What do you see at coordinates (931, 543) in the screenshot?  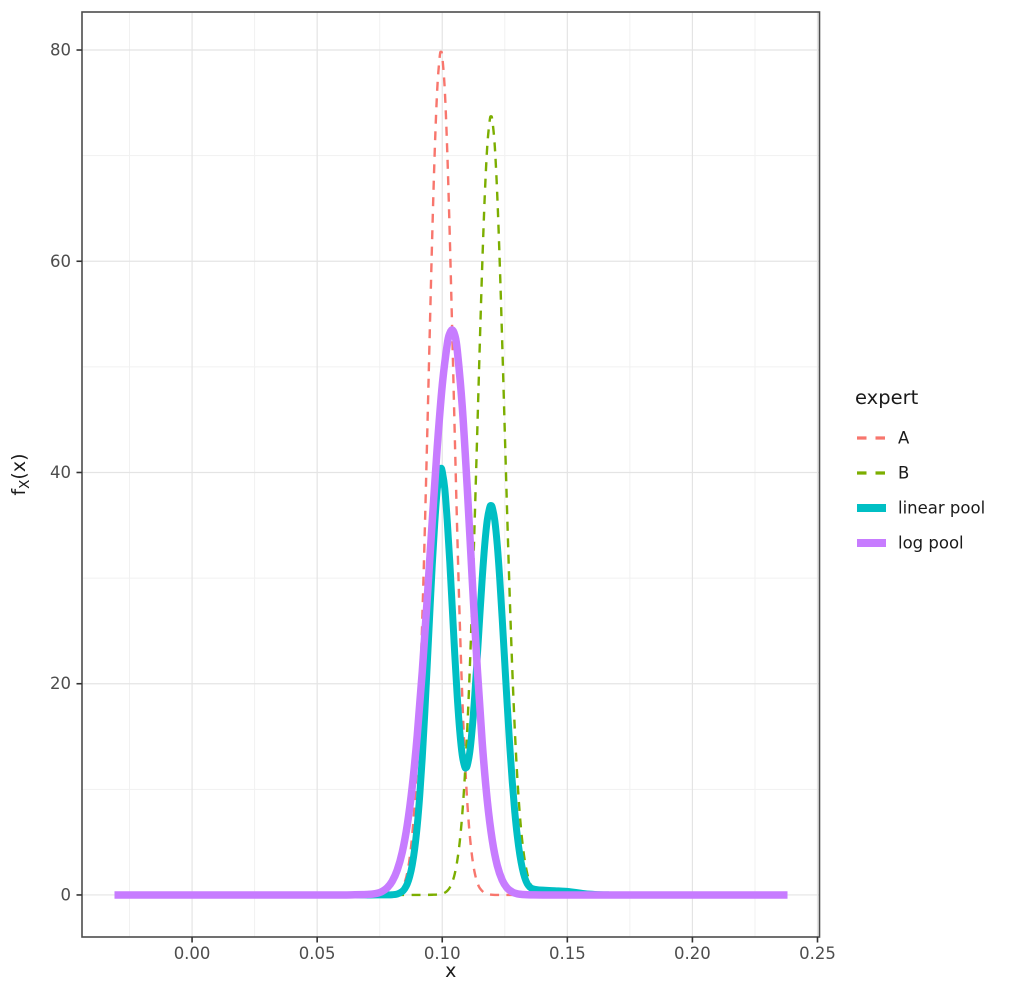 I see `legend-label-log-pool: log pool` at bounding box center [931, 543].